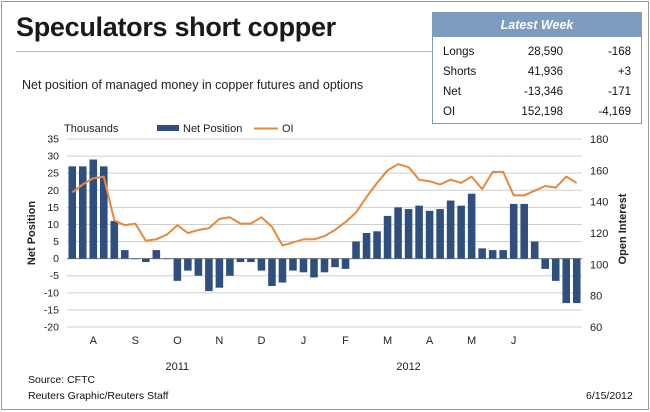 The image size is (650, 412). Describe the element at coordinates (176, 27) in the screenshot. I see `chart-title: Speculators short copper` at that location.